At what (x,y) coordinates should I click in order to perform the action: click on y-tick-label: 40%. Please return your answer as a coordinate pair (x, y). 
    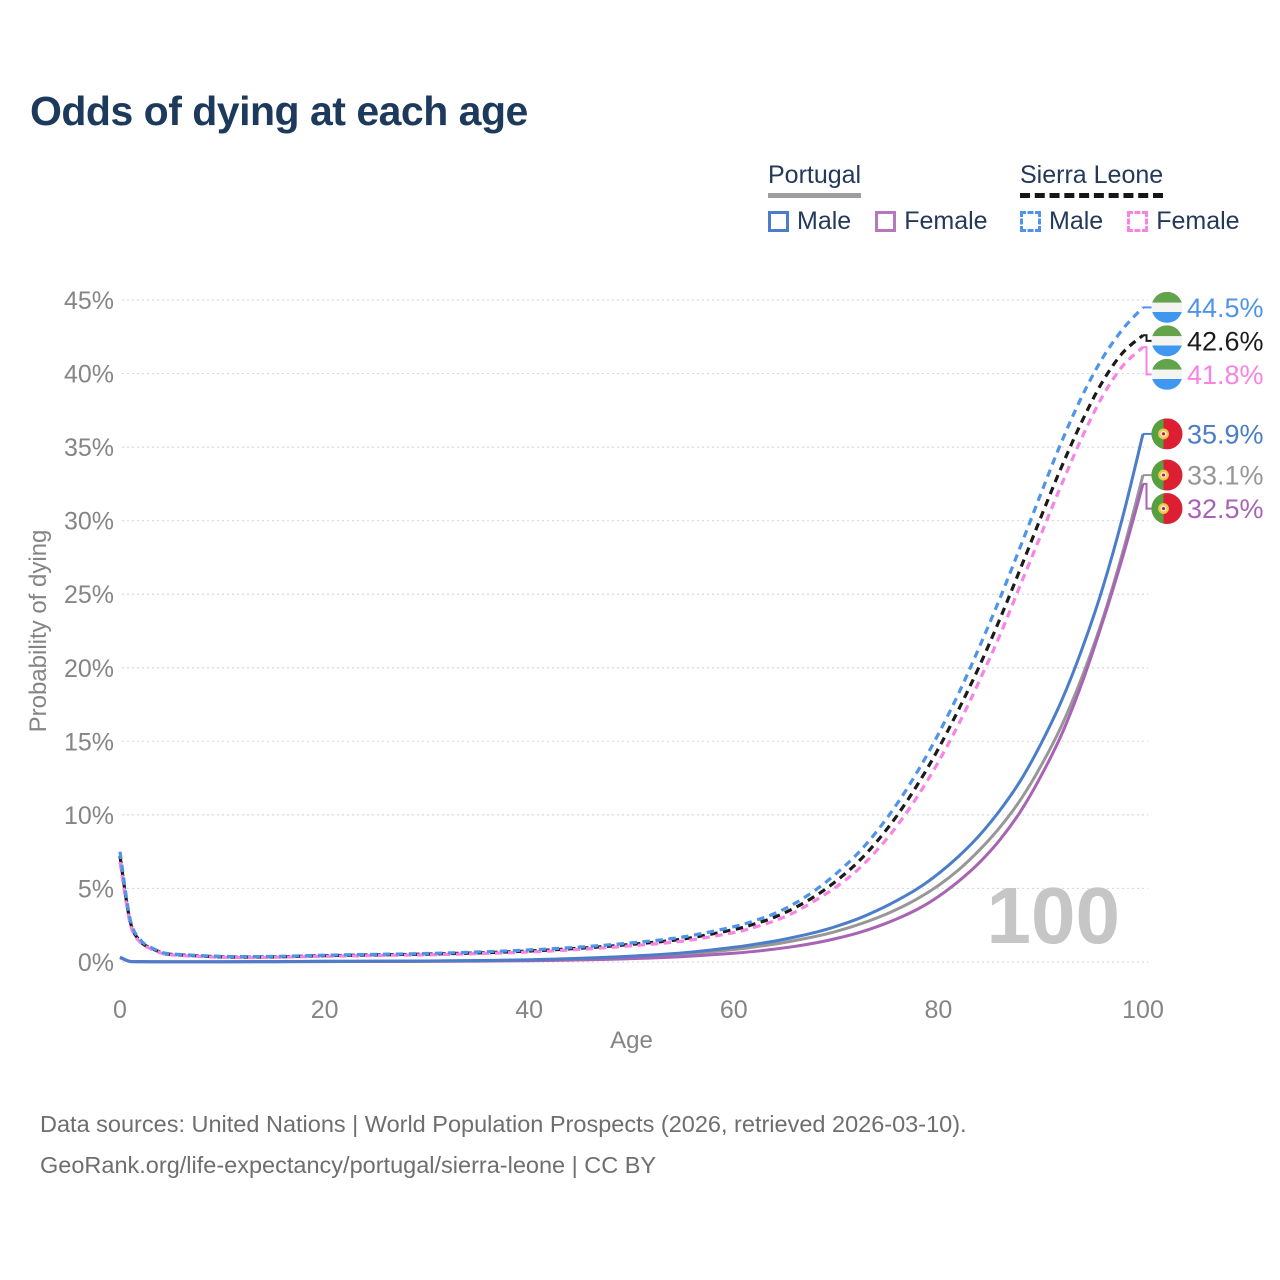
    Looking at the image, I should click on (89, 375).